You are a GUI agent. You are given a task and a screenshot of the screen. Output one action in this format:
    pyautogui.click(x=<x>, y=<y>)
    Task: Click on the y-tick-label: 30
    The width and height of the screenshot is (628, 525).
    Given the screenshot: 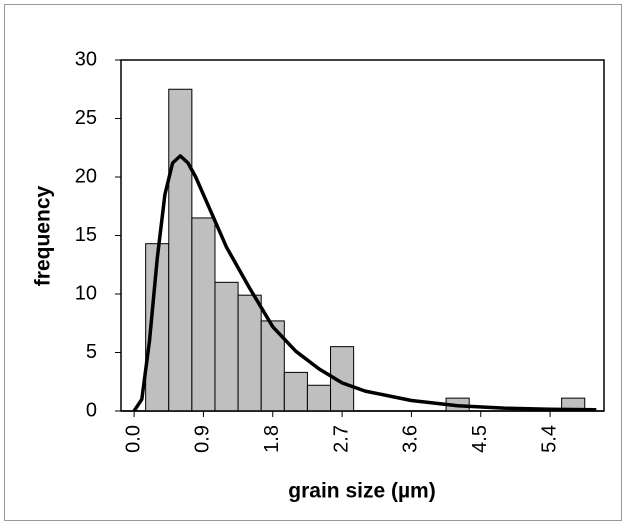 What is the action you would take?
    pyautogui.click(x=86, y=59)
    